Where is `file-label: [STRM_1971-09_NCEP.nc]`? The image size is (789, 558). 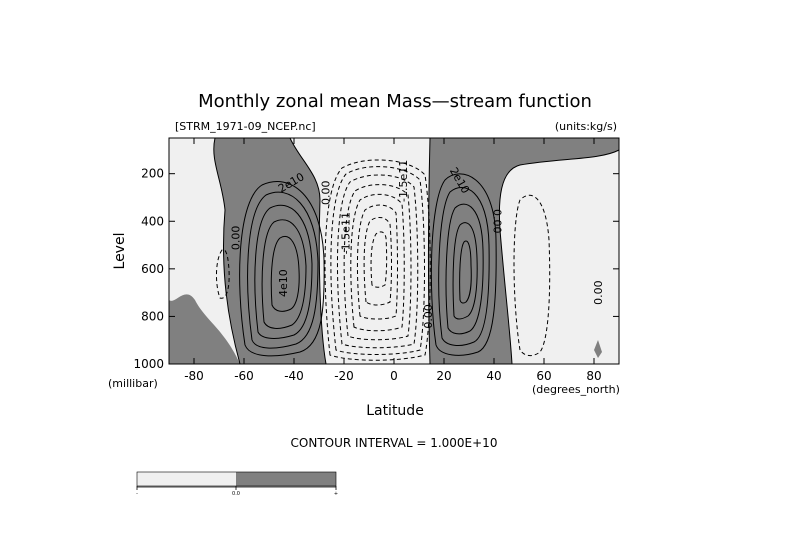
file-label: [STRM_1971-09_NCEP.nc] is located at coordinates (245, 126).